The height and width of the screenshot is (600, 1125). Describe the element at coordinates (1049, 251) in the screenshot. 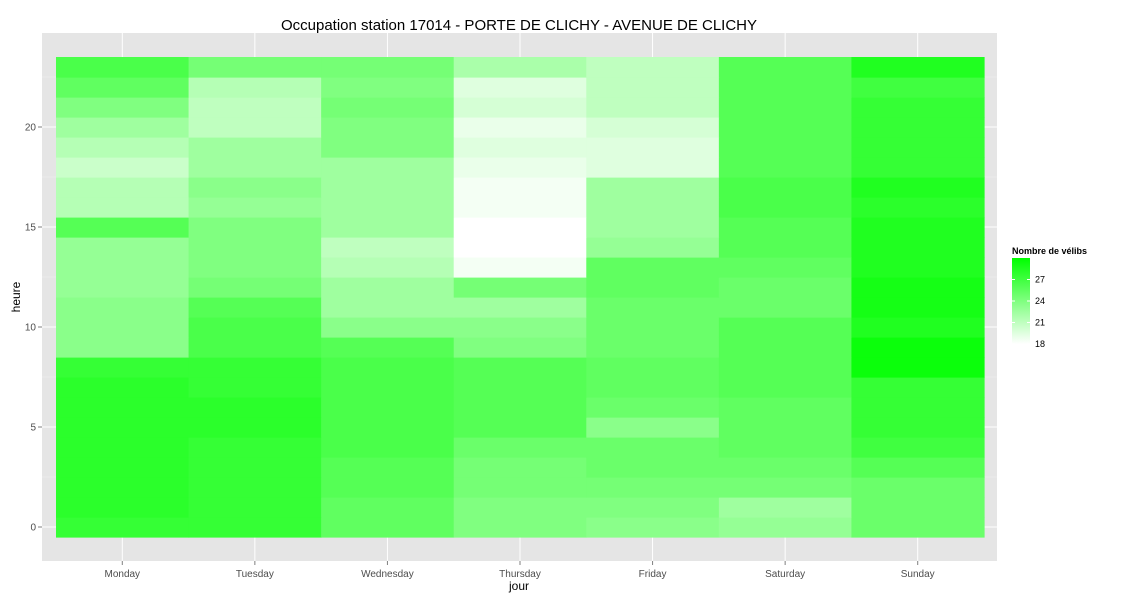

I see `legend-title: Nombre de vélibs` at that location.